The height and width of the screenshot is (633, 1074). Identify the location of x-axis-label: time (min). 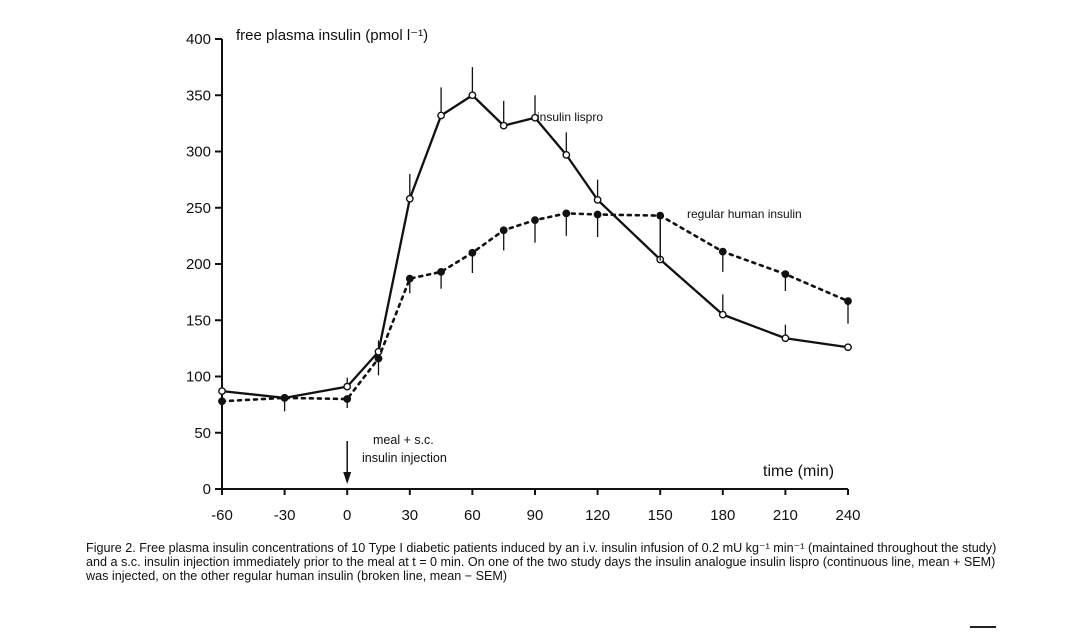
(798, 471).